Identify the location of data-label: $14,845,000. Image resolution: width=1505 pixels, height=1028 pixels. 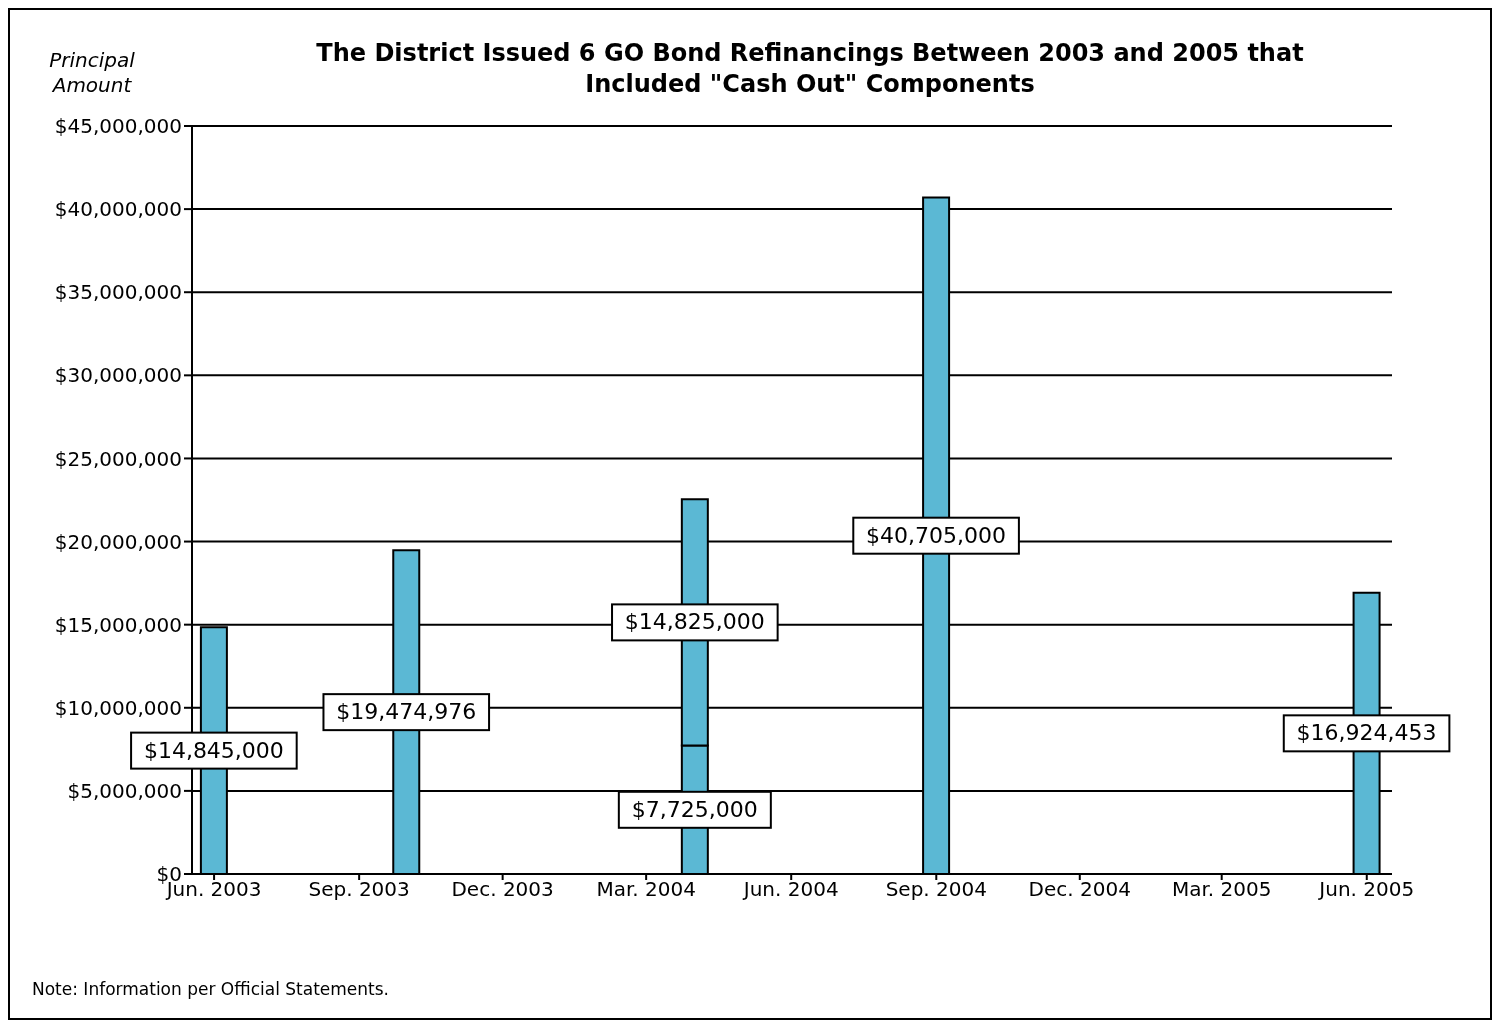
(213, 750).